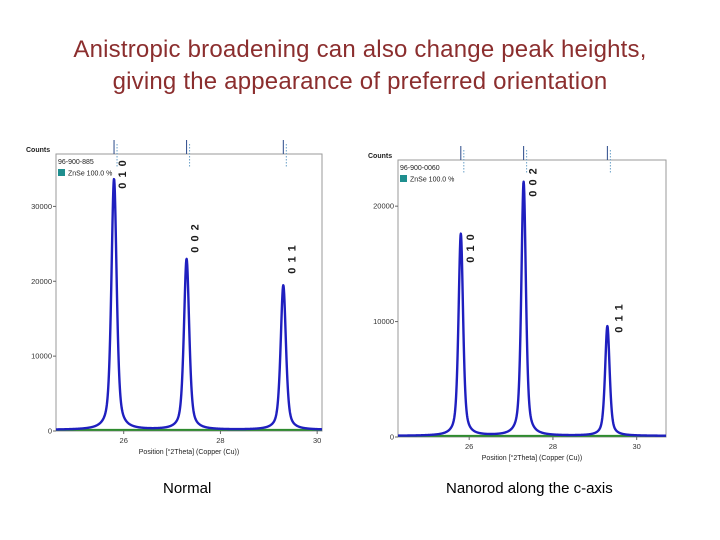  I want to click on y-tick-label: 30000, so click(41, 206).